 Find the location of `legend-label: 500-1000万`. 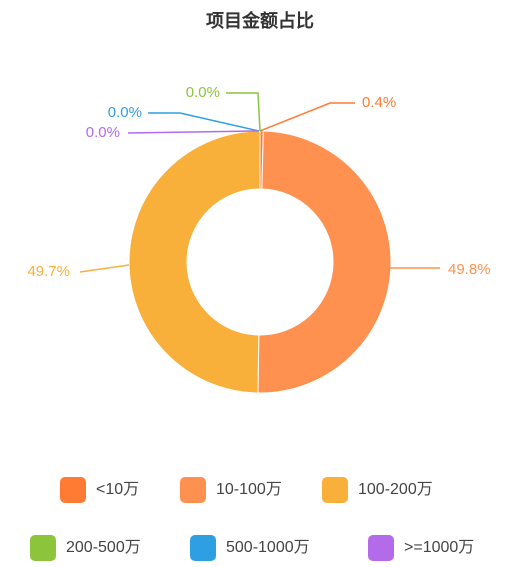

legend-label: 500-1000万 is located at coordinates (268, 547).